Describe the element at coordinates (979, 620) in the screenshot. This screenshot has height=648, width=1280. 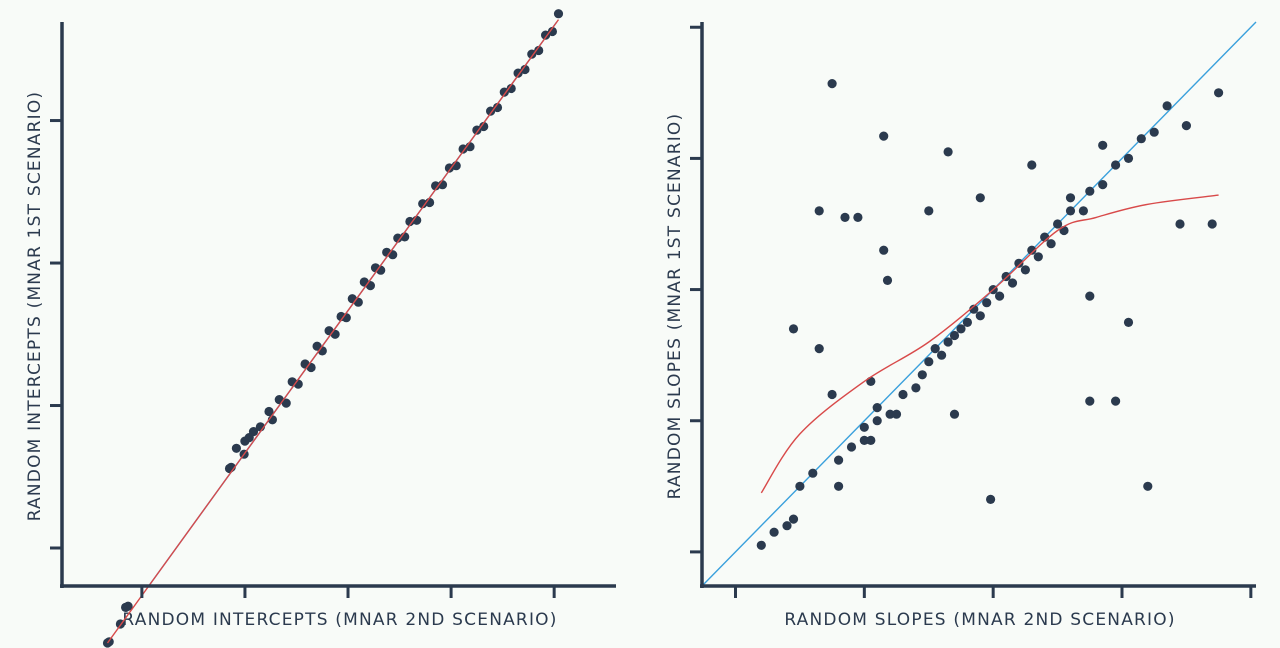
I see `slopes-x-axis-label: RANDOM SLOPES (MNAR 2ND SCENARIO)` at that location.